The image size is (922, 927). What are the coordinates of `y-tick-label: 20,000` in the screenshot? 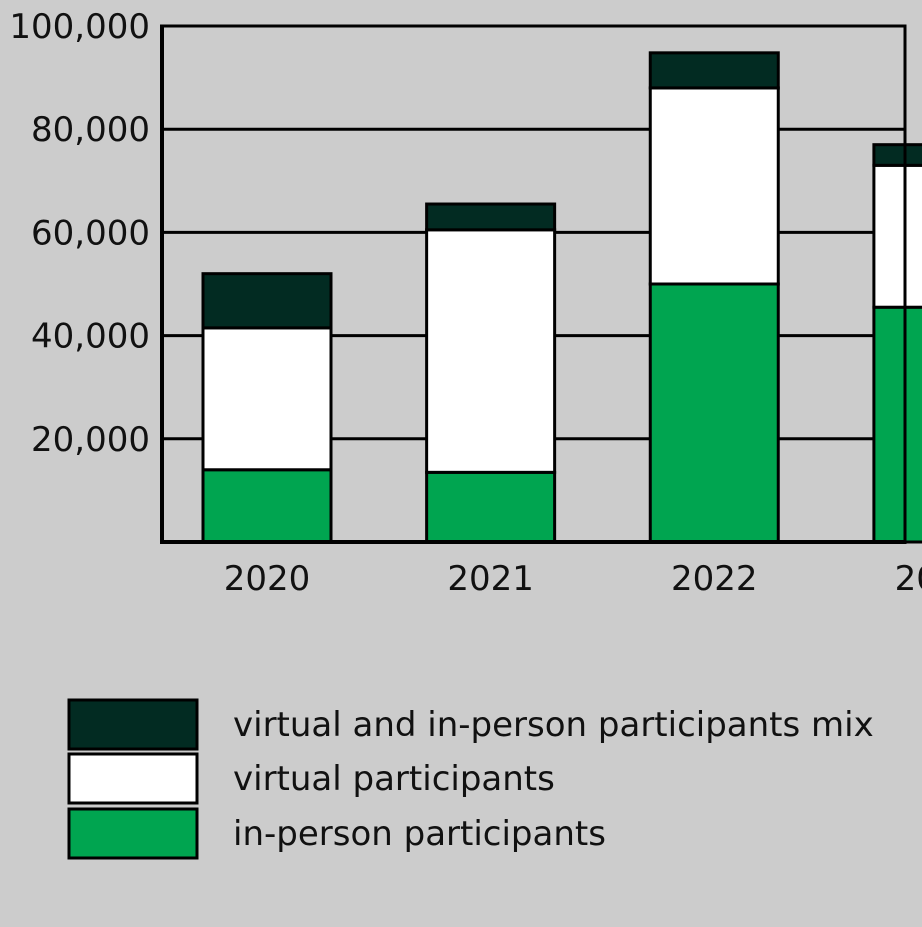 It's located at (90, 440).